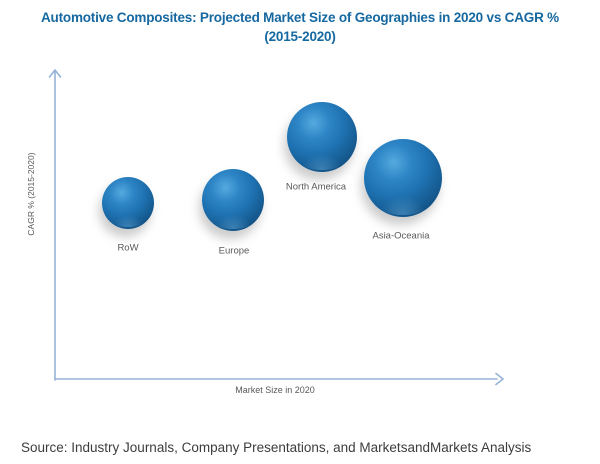  I want to click on bubble-north-america, so click(322, 137).